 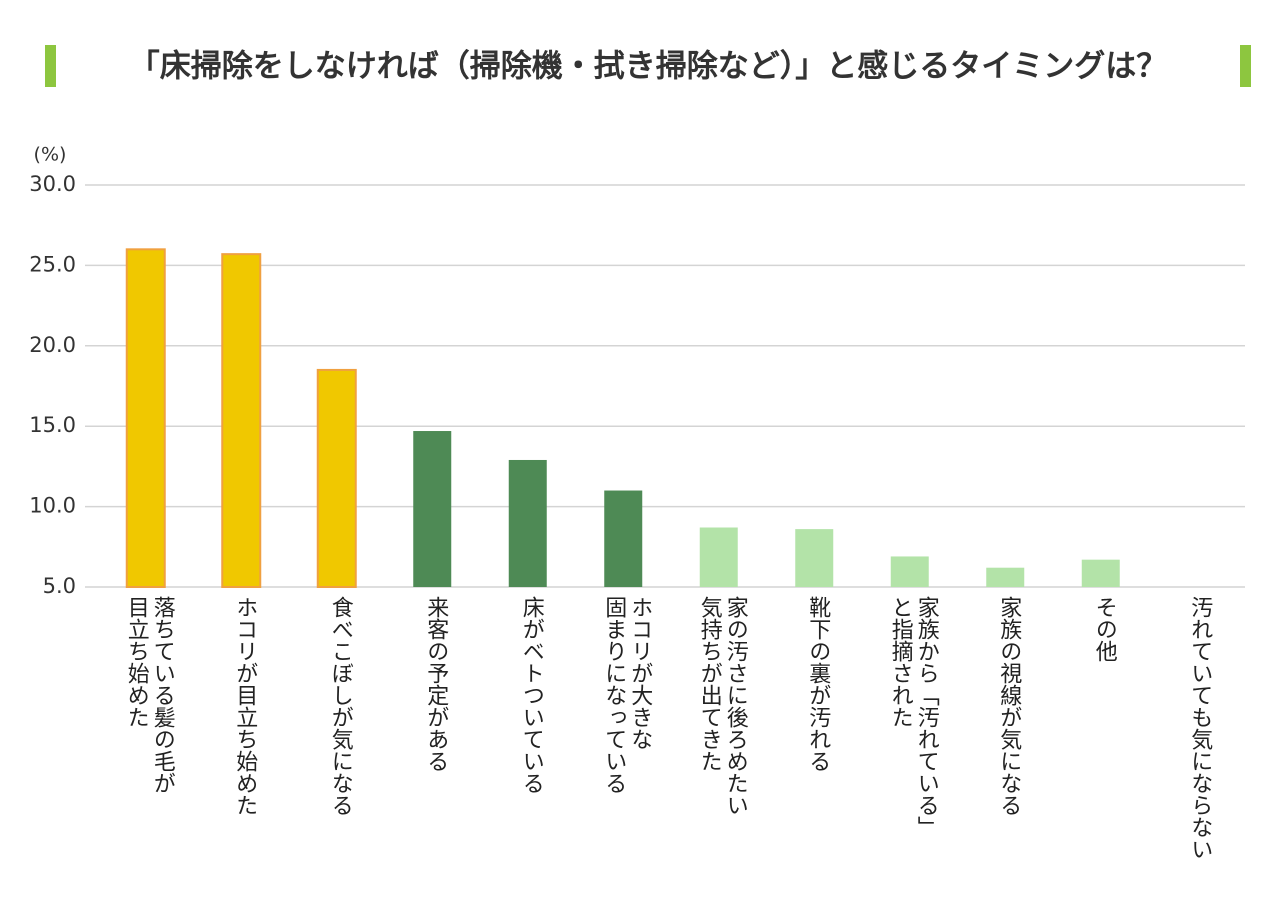 I want to click on x-tick-label: 汚れていても気にならない, so click(x=1200, y=728).